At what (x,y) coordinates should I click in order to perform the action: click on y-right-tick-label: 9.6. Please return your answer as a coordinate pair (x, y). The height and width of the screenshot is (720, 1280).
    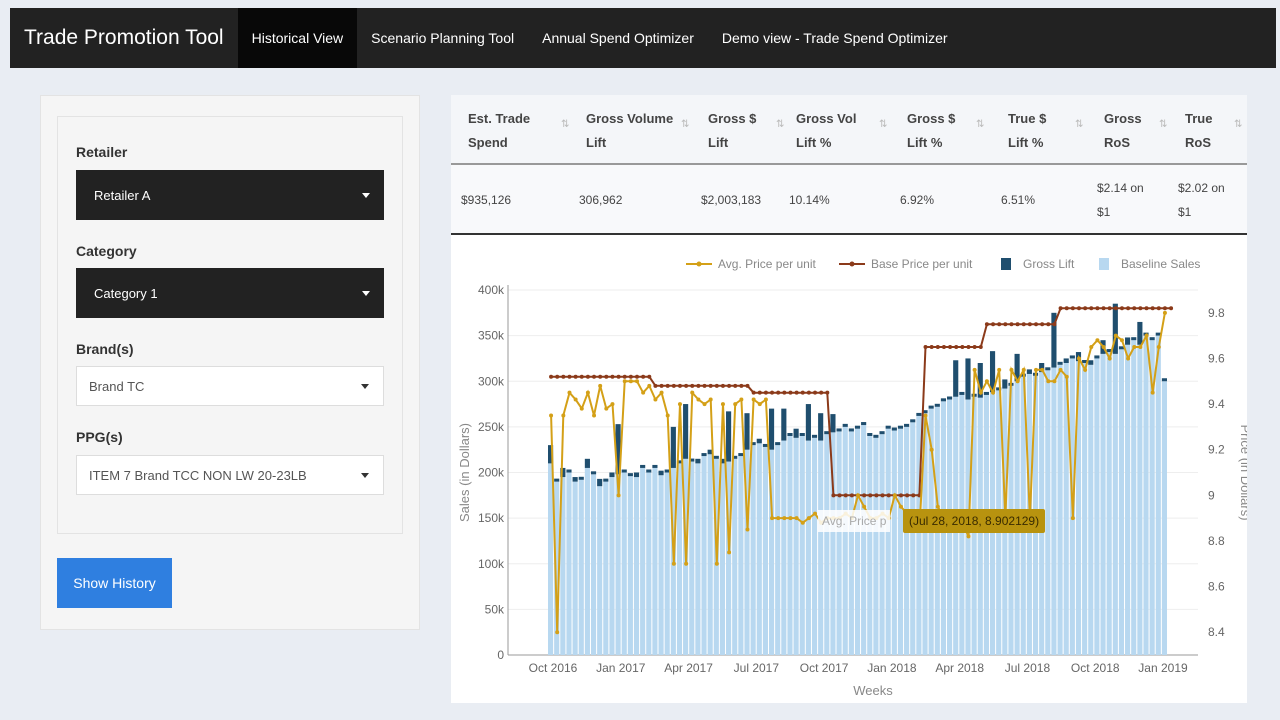
    Looking at the image, I should click on (1216, 358).